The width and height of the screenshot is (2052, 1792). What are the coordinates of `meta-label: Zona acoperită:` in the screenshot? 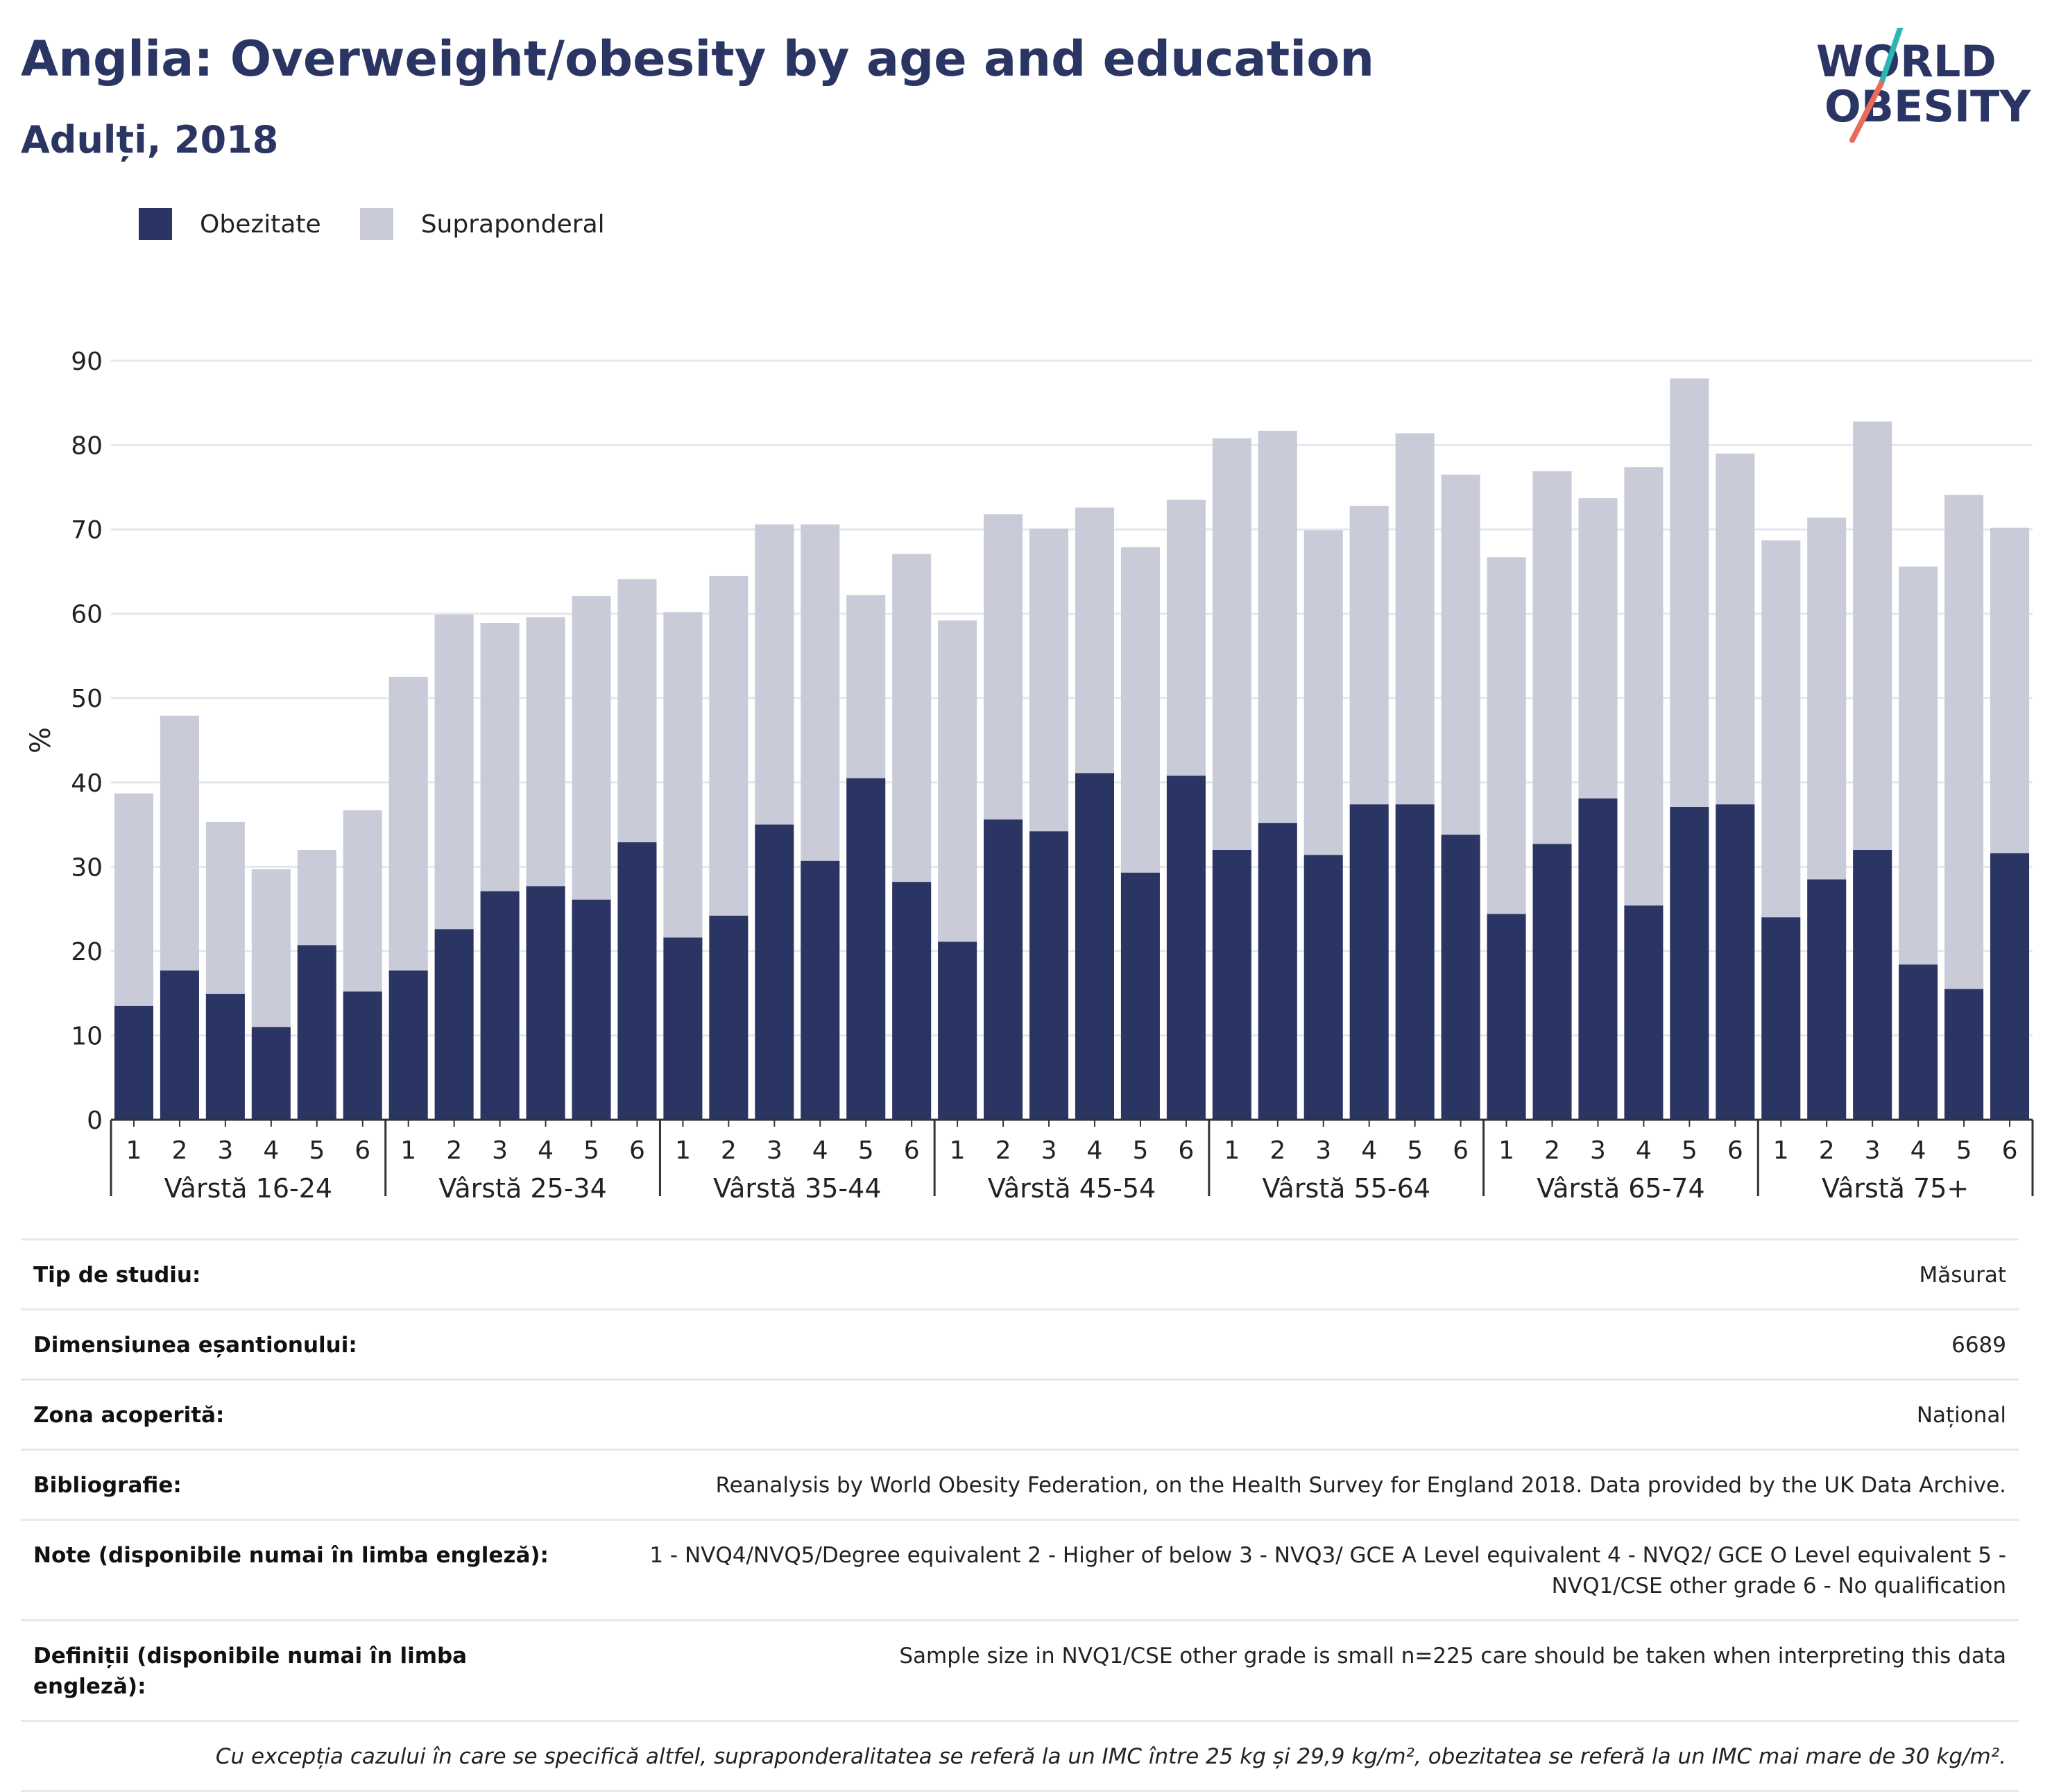 It's located at (129, 1415).